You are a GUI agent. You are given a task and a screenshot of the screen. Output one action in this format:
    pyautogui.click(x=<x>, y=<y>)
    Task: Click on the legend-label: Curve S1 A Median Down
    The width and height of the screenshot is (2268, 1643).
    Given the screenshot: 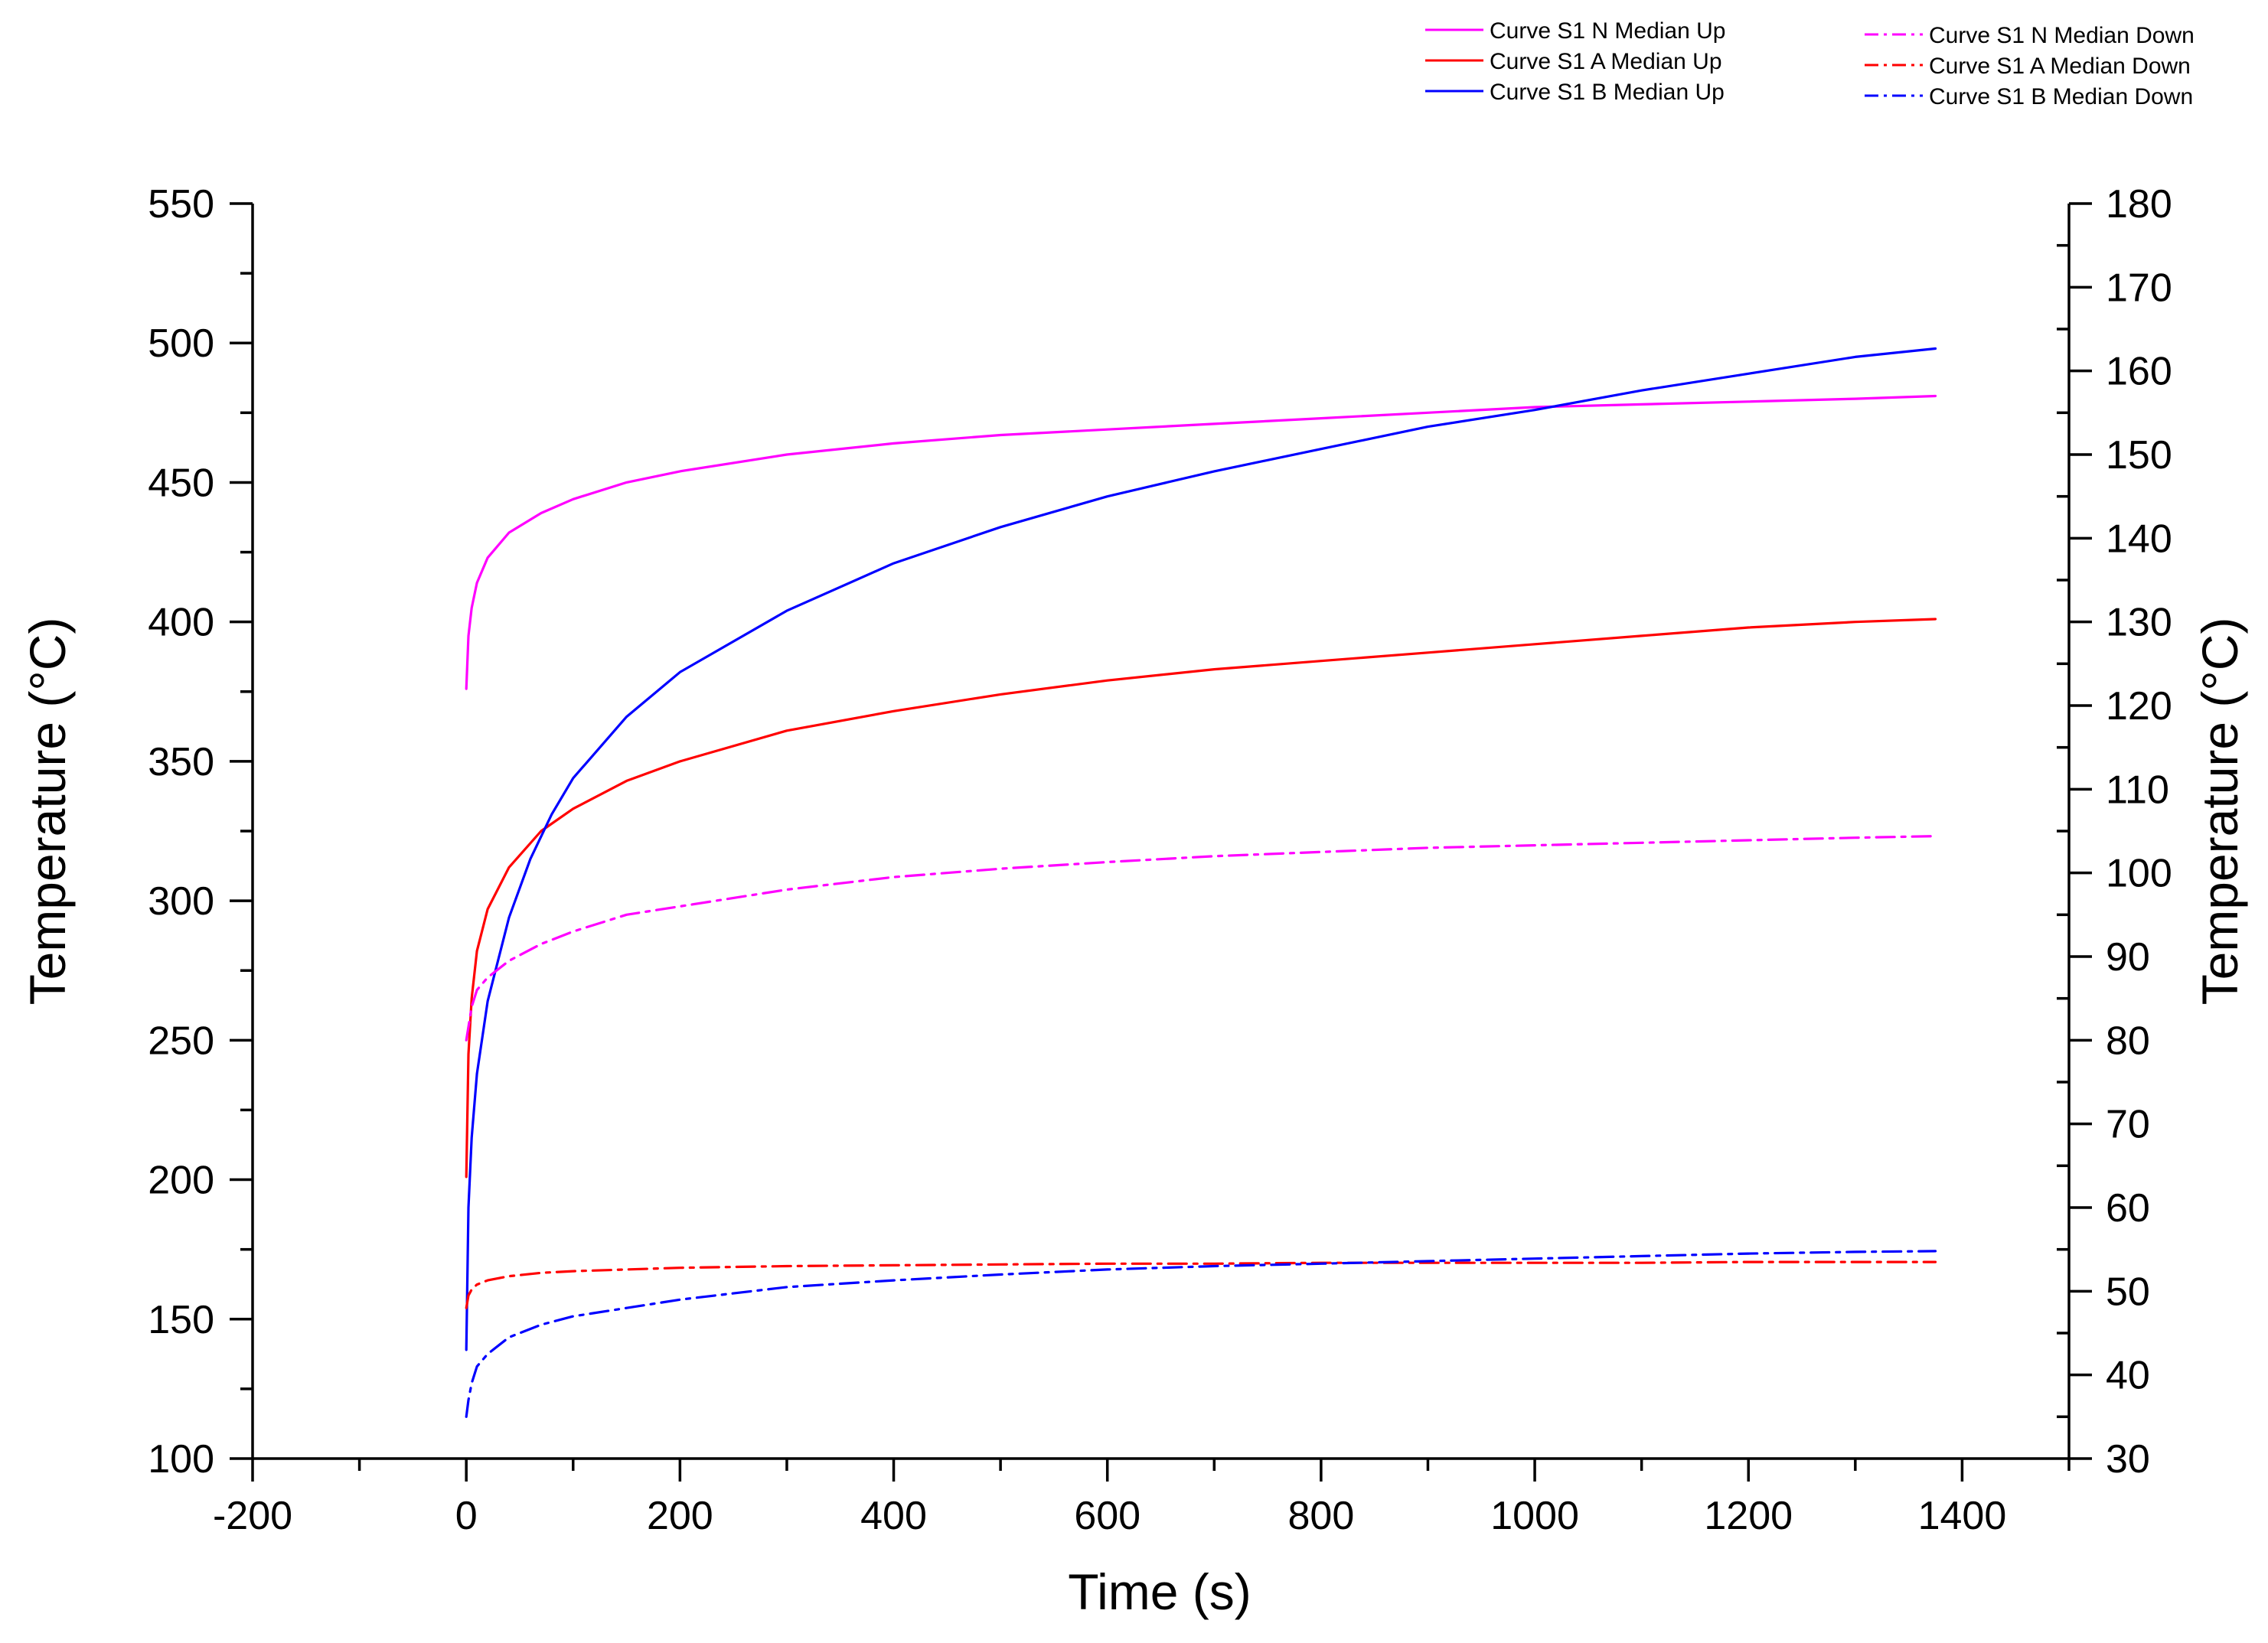 What is the action you would take?
    pyautogui.click(x=2060, y=66)
    